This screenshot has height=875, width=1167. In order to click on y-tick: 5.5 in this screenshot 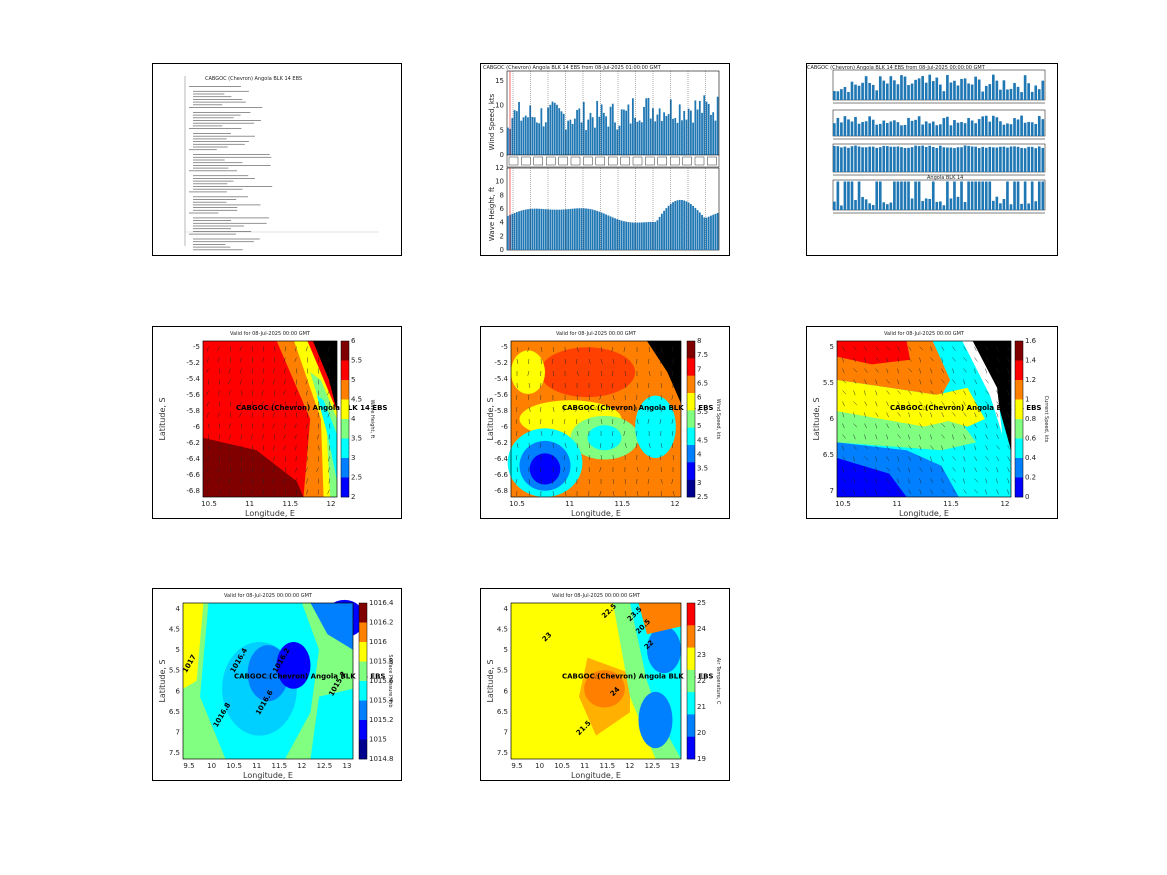, I will do `click(828, 383)`.